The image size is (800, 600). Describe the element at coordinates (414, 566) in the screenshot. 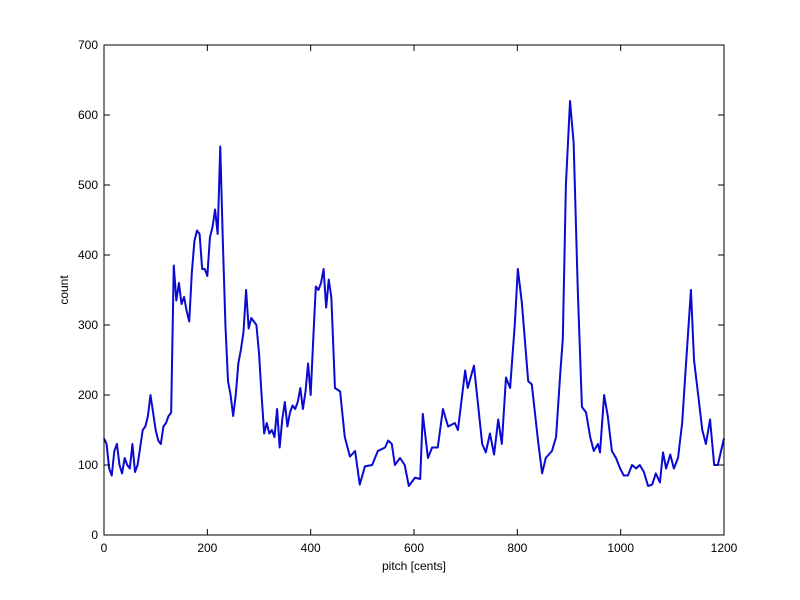

I see `x-axis-label: pitch [cents]` at that location.